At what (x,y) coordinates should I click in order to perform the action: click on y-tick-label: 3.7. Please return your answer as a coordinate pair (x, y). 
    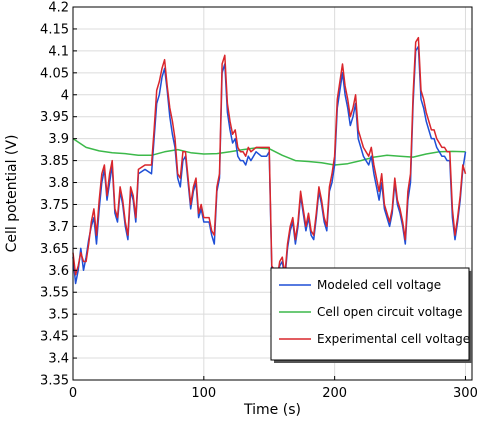
    Looking at the image, I should click on (58, 227).